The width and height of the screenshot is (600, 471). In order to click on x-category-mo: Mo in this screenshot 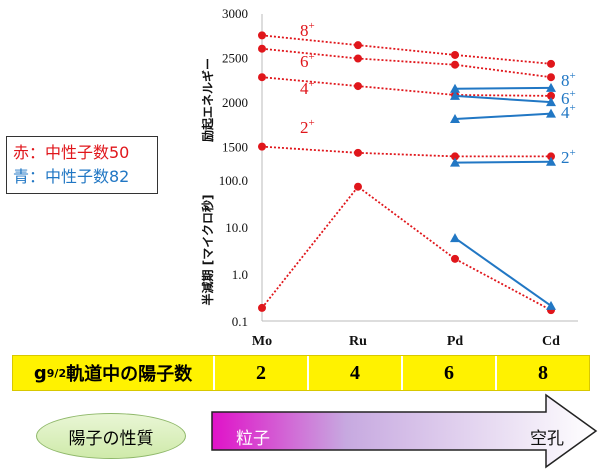, I will do `click(262, 341)`.